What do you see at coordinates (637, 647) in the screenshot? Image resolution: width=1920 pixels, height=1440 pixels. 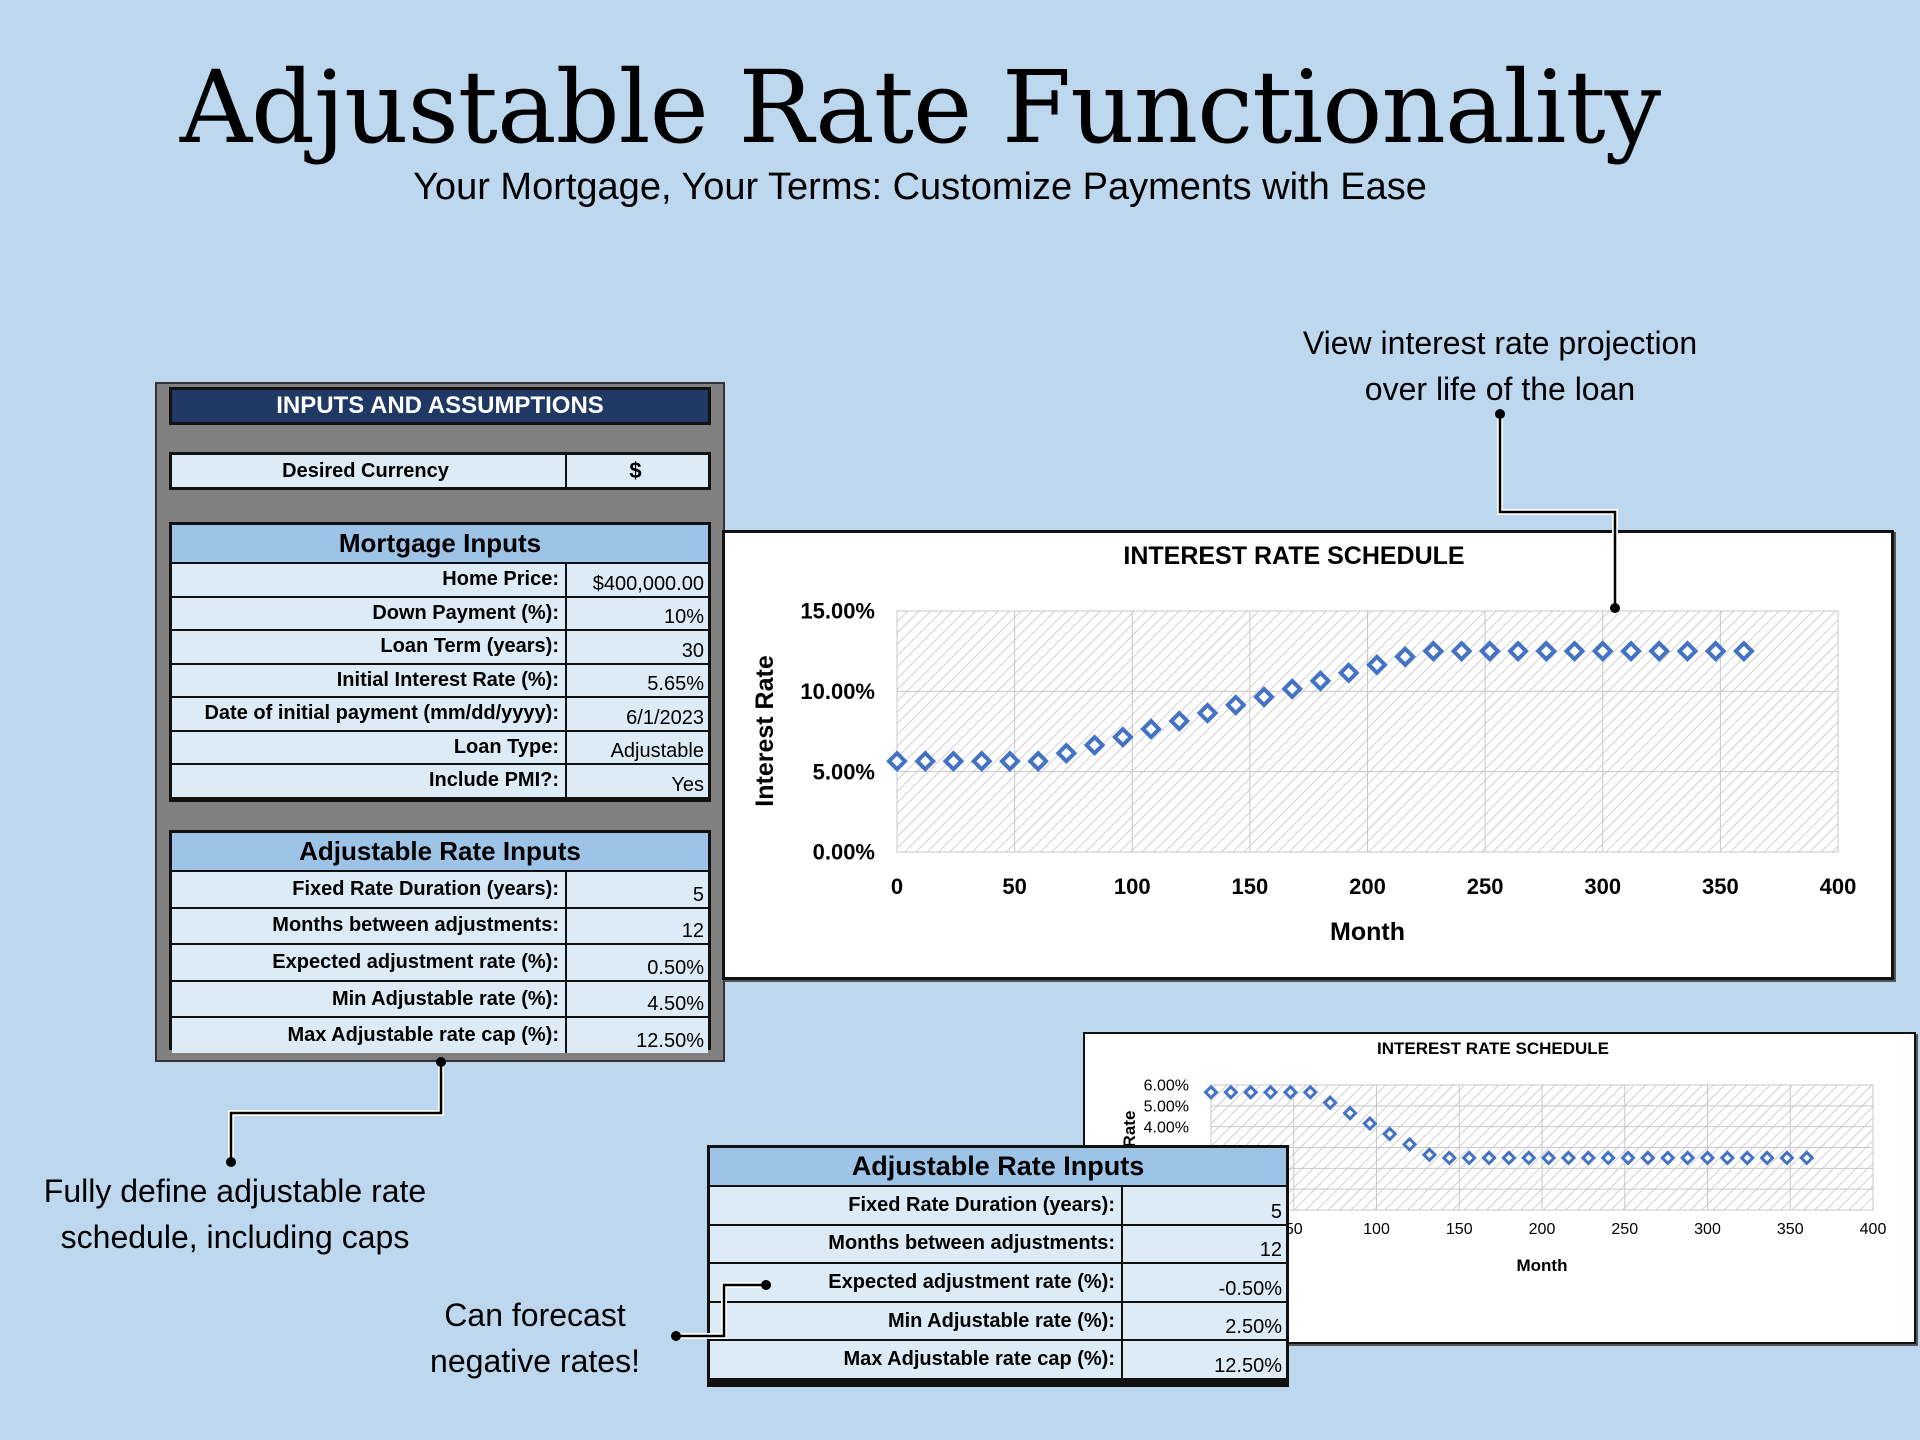 I see `mortgage-input-row-value: 30` at bounding box center [637, 647].